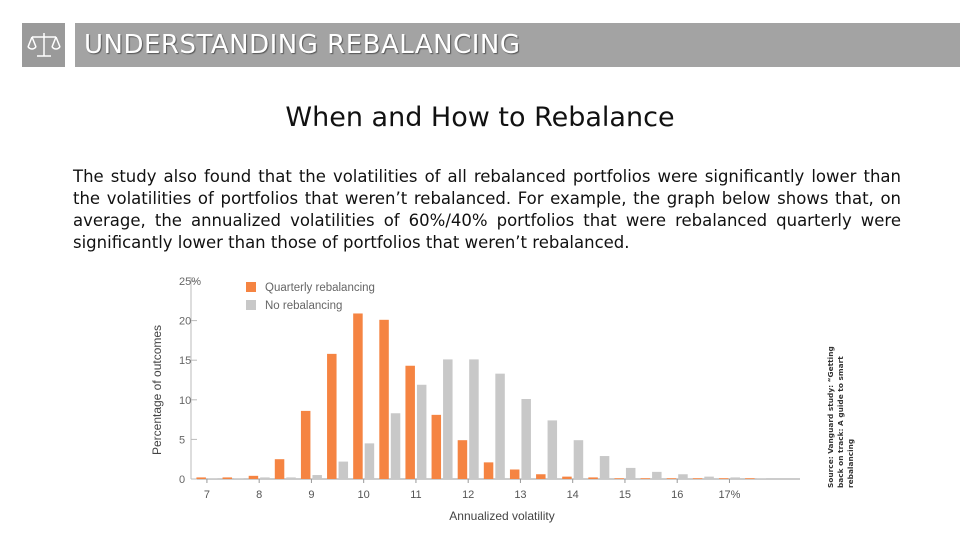 The height and width of the screenshot is (540, 960). I want to click on y-tick-label: 0, so click(182, 480).